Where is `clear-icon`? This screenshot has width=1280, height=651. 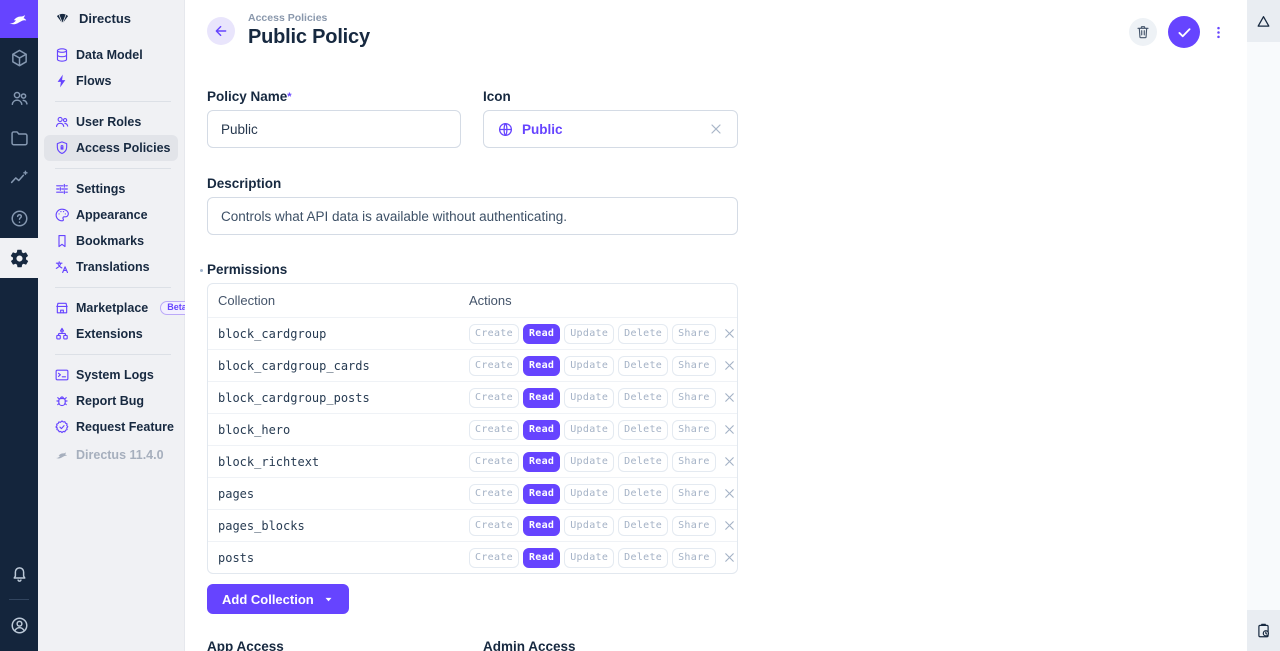
clear-icon is located at coordinates (716, 129).